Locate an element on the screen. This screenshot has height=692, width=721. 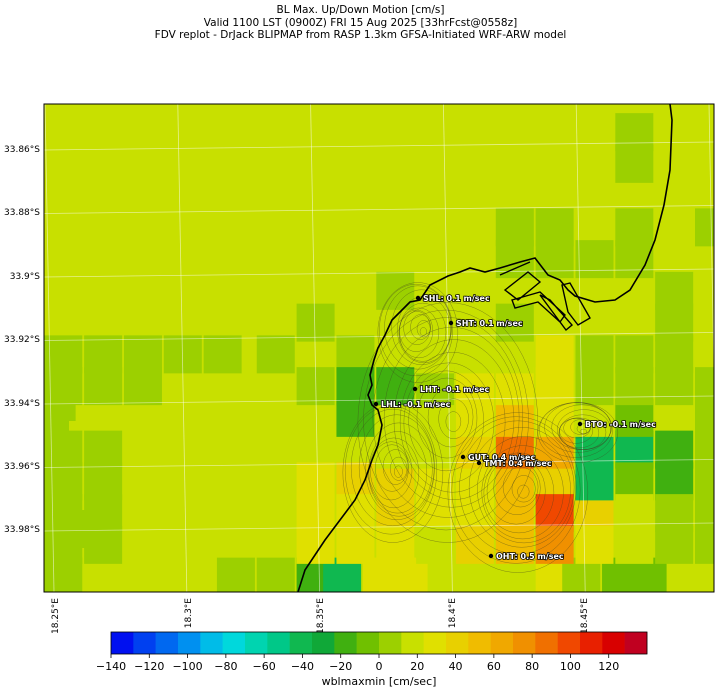
latitude-label: 33.86°S is located at coordinates (22, 150).